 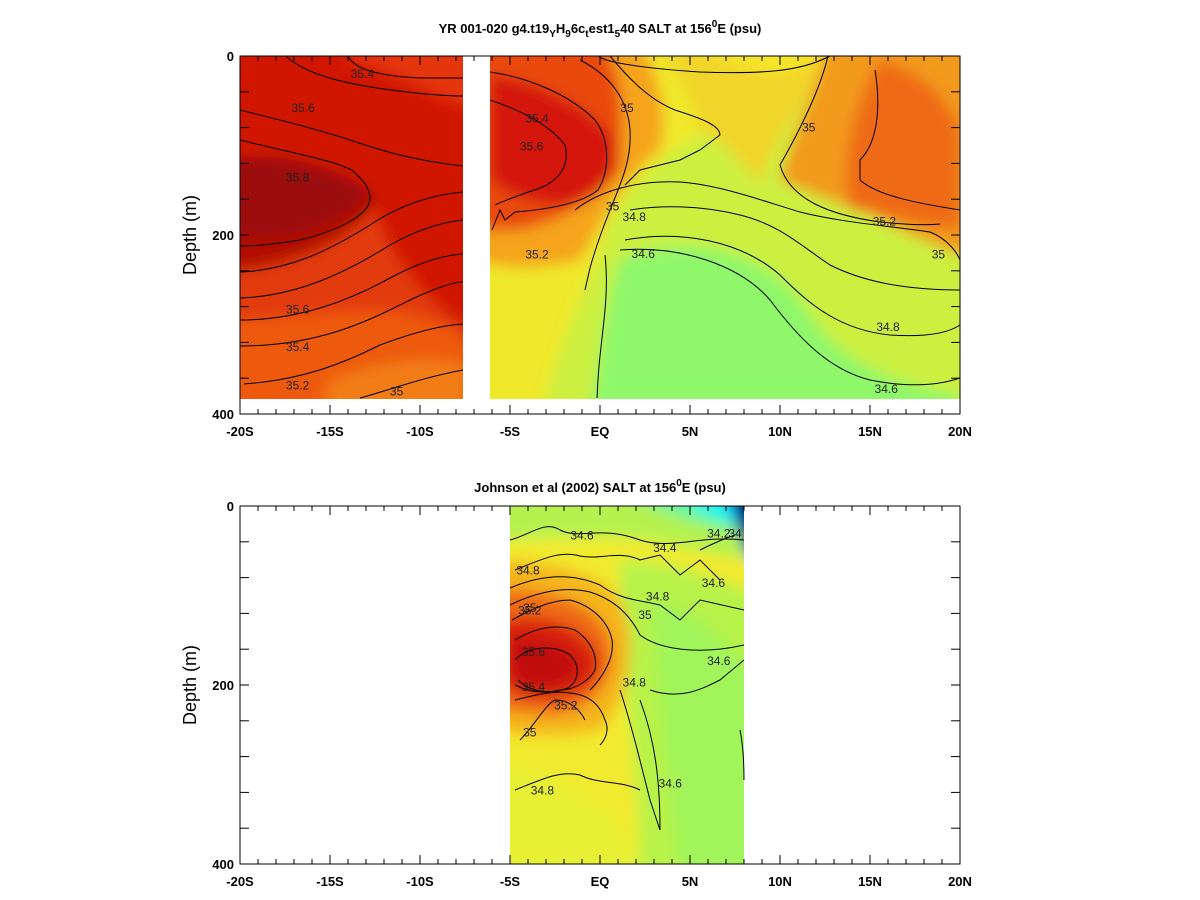 I want to click on panel-top-title-text: H, so click(x=560, y=28).